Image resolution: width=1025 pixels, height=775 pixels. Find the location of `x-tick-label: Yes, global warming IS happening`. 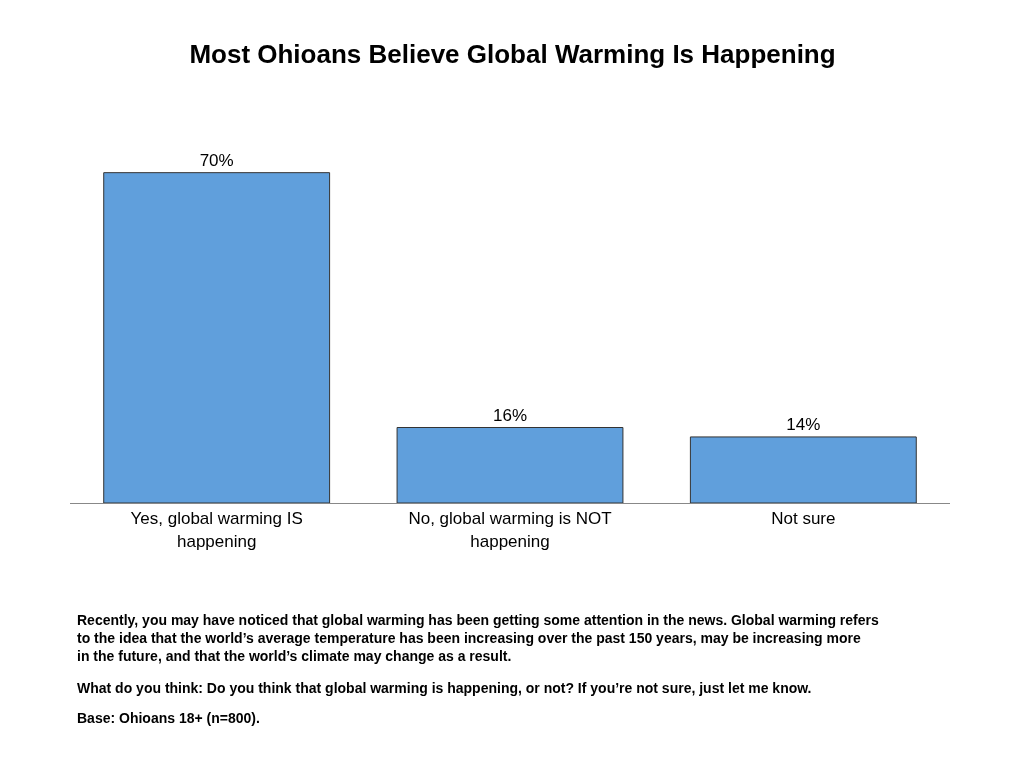

x-tick-label: Yes, global warming IS happening is located at coordinates (216, 530).